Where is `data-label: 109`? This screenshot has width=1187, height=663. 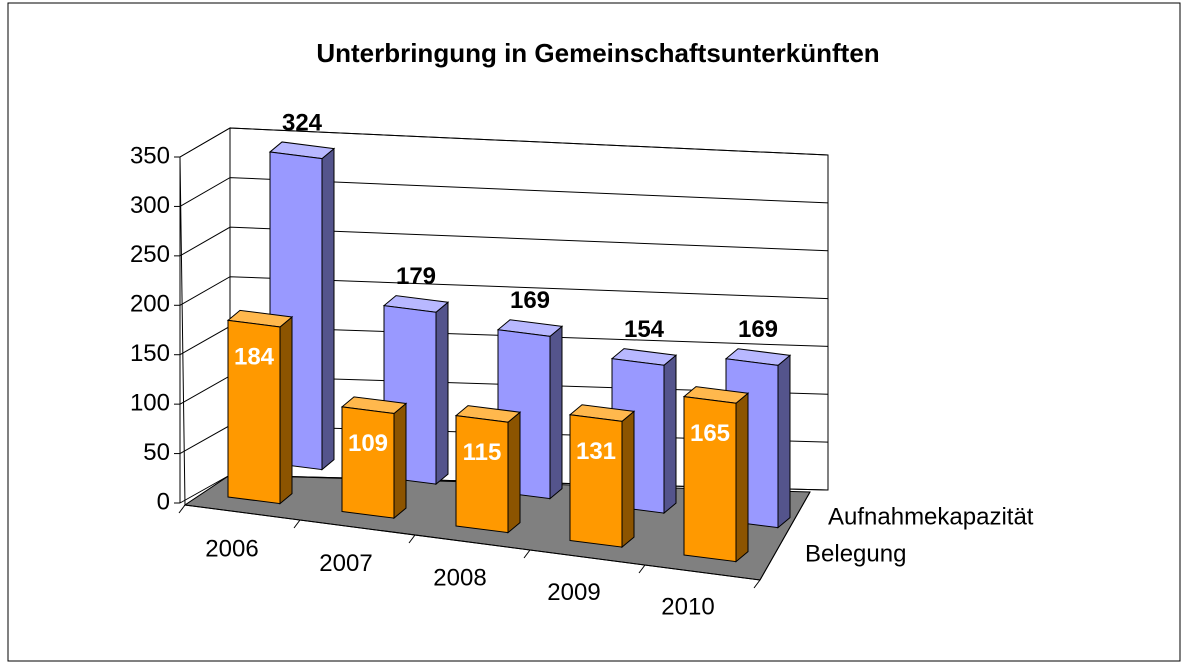 data-label: 109 is located at coordinates (368, 443).